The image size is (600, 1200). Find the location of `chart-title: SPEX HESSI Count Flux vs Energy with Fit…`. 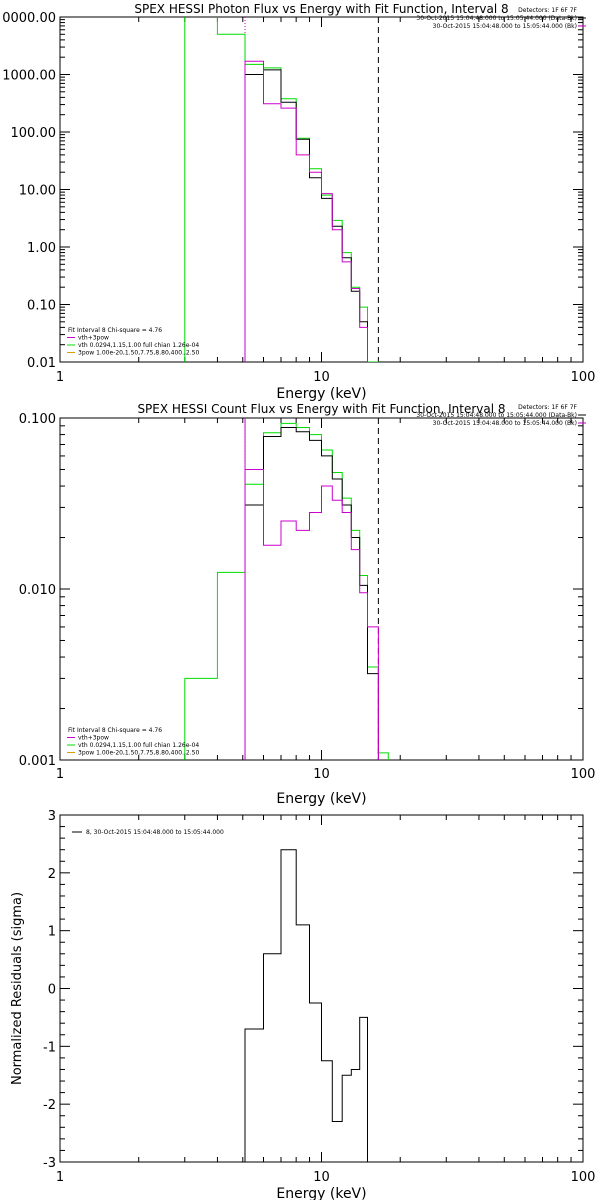

chart-title: SPEX HESSI Count Flux vs Energy with Fit… is located at coordinates (321, 409).